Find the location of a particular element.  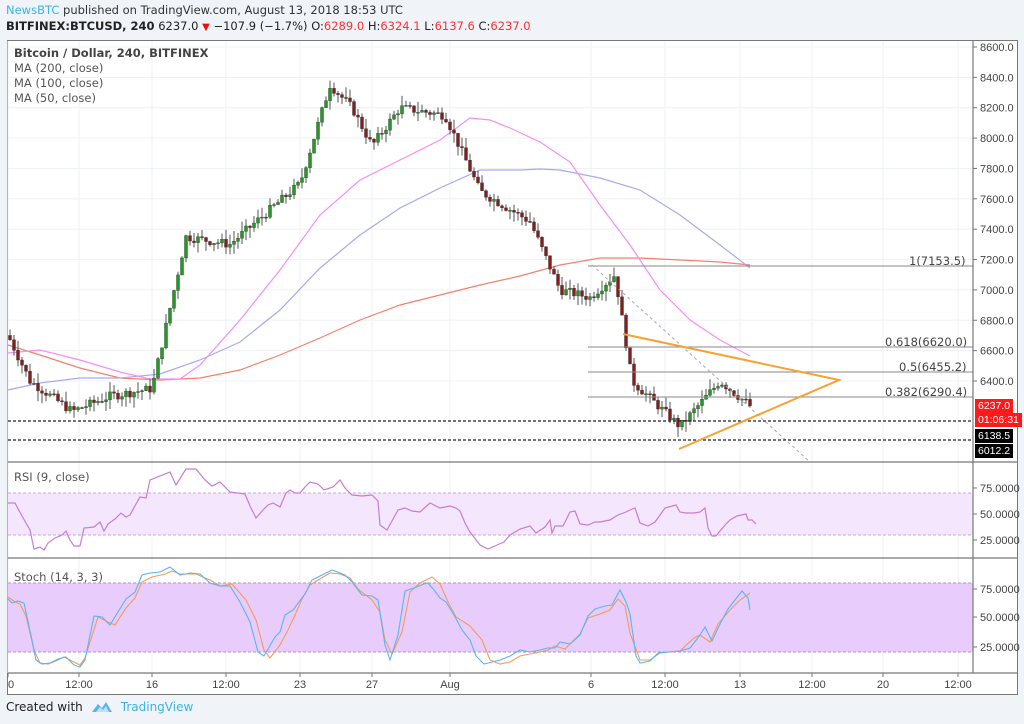

fib-label-1: 1(7153.5) is located at coordinates (937, 261).